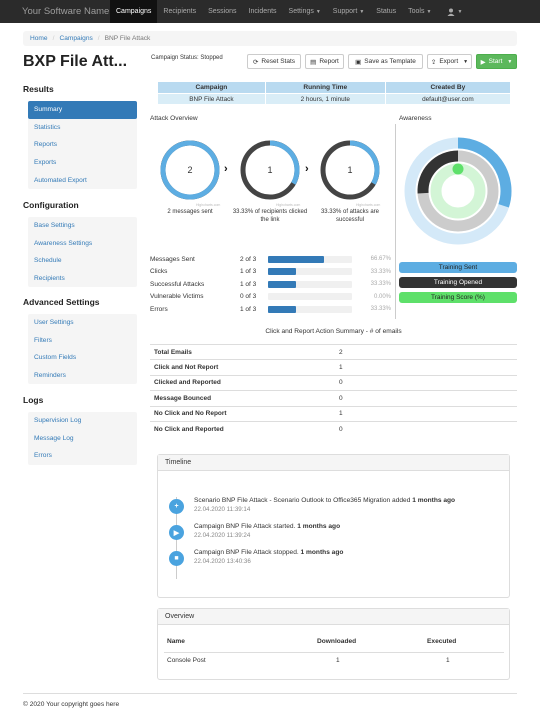 The height and width of the screenshot is (718, 540). I want to click on save-template-button: ▣ Save as Template, so click(385, 61).